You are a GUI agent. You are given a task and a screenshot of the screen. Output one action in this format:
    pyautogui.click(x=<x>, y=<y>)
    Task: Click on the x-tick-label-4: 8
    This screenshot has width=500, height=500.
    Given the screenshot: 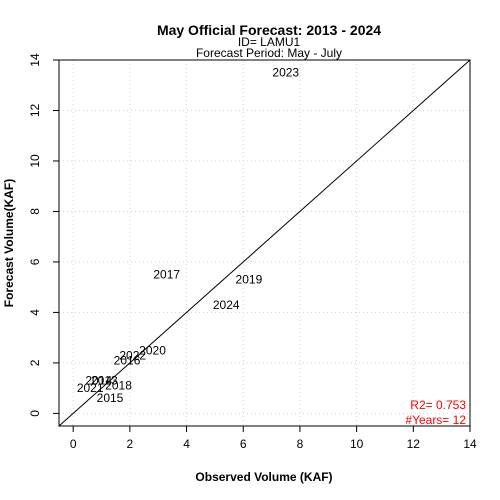 What is the action you would take?
    pyautogui.click(x=300, y=444)
    